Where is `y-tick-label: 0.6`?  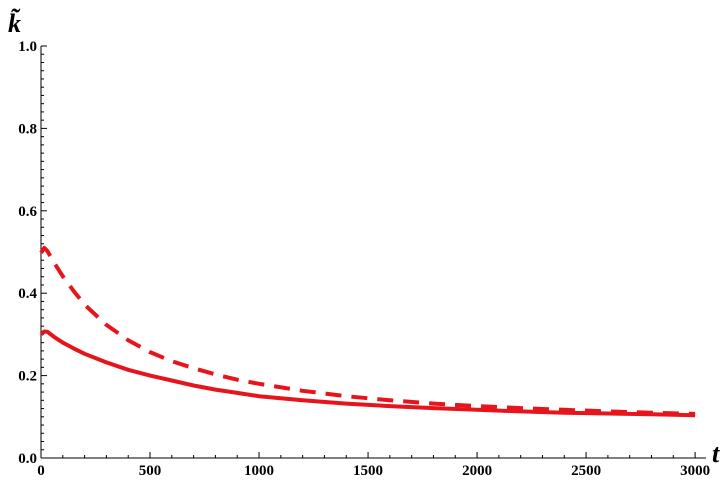
y-tick-label: 0.6 is located at coordinates (27, 212).